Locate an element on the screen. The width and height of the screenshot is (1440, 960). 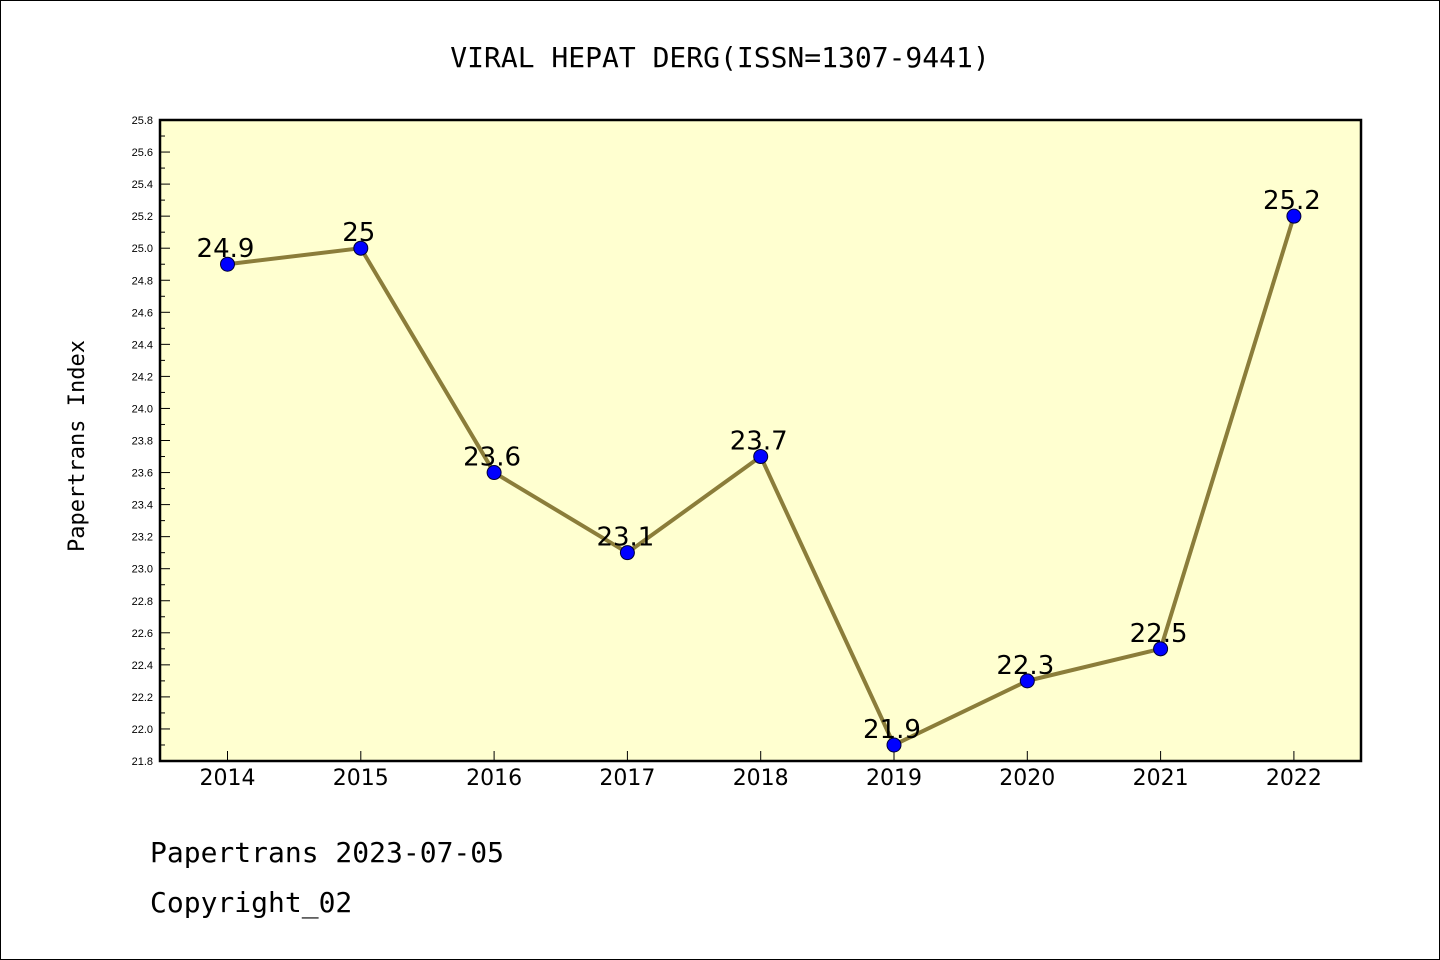
y-tick-label: 24.8 is located at coordinates (142, 281).